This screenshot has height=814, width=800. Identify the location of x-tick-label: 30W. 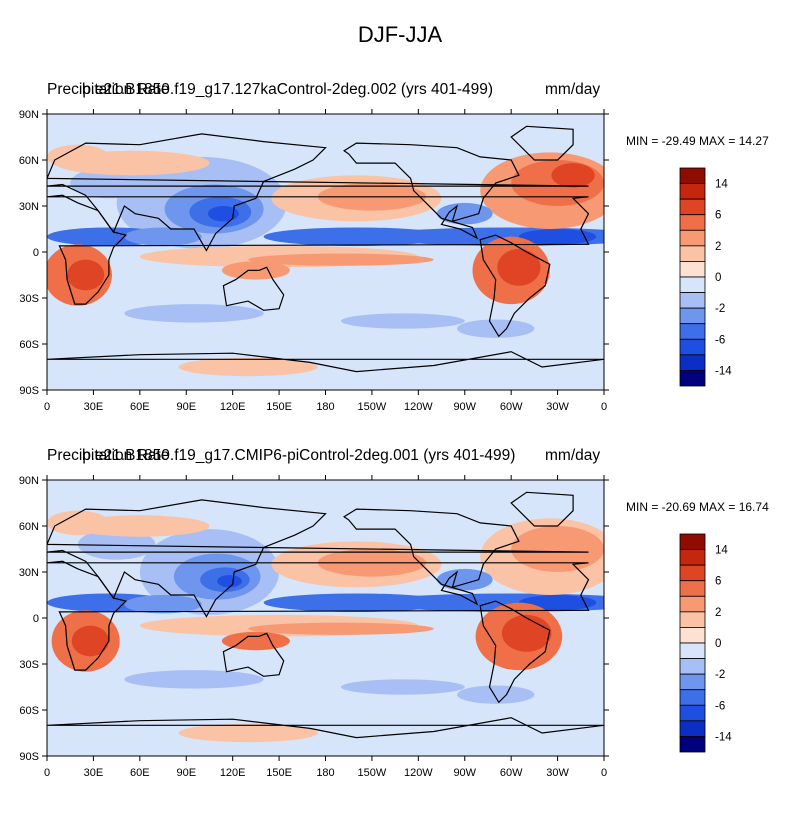
(557, 773).